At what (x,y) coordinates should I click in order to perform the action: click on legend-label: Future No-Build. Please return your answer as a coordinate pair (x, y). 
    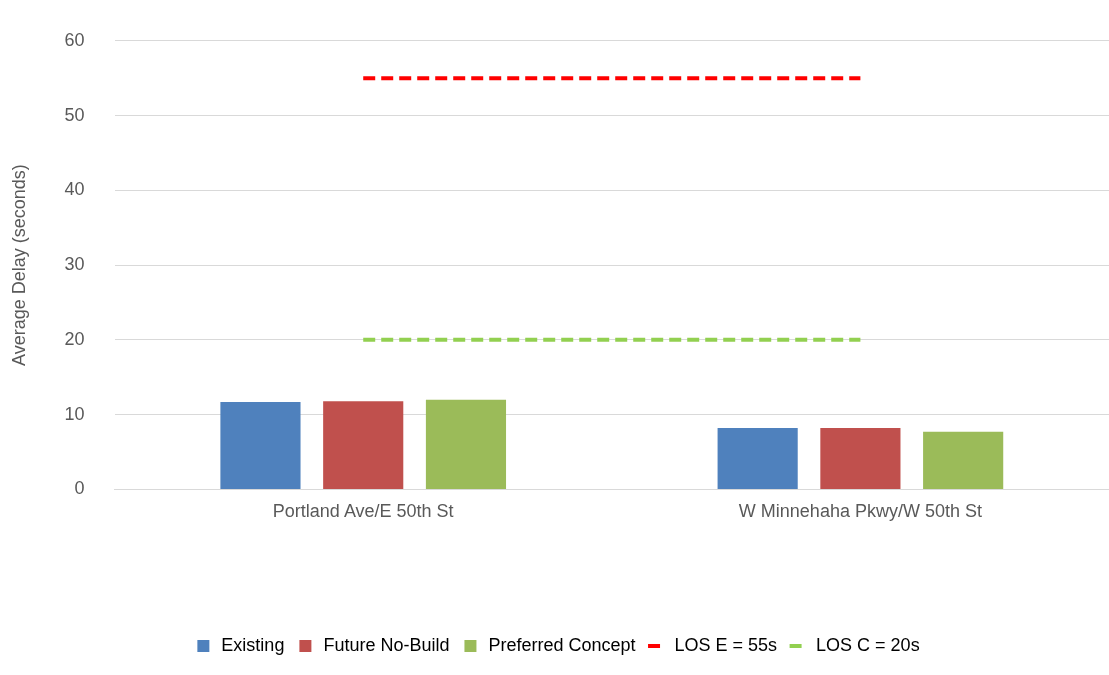
    Looking at the image, I should click on (386, 644).